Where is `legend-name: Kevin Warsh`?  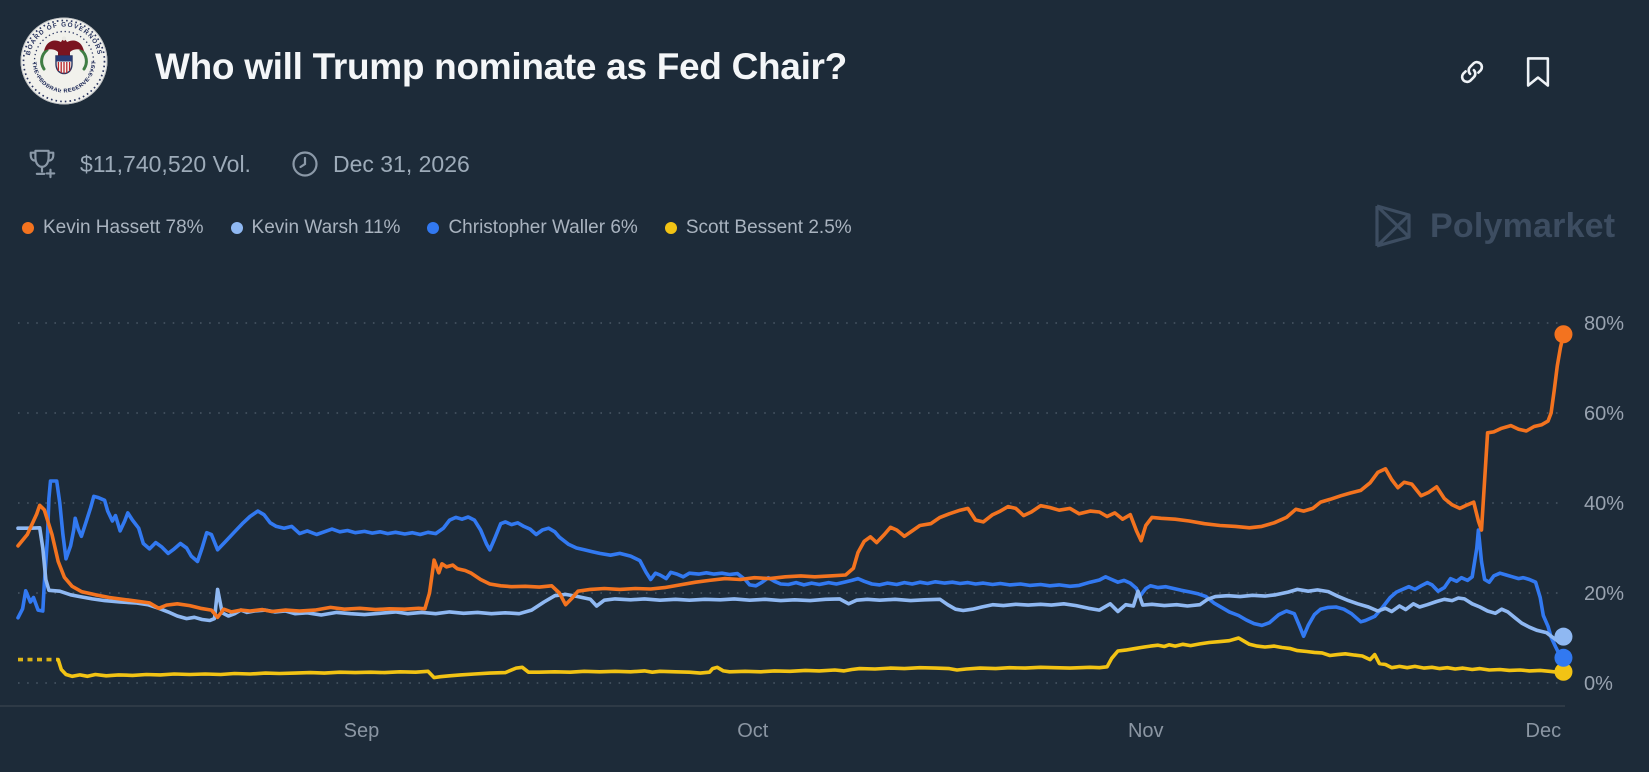 legend-name: Kevin Warsh is located at coordinates (305, 227).